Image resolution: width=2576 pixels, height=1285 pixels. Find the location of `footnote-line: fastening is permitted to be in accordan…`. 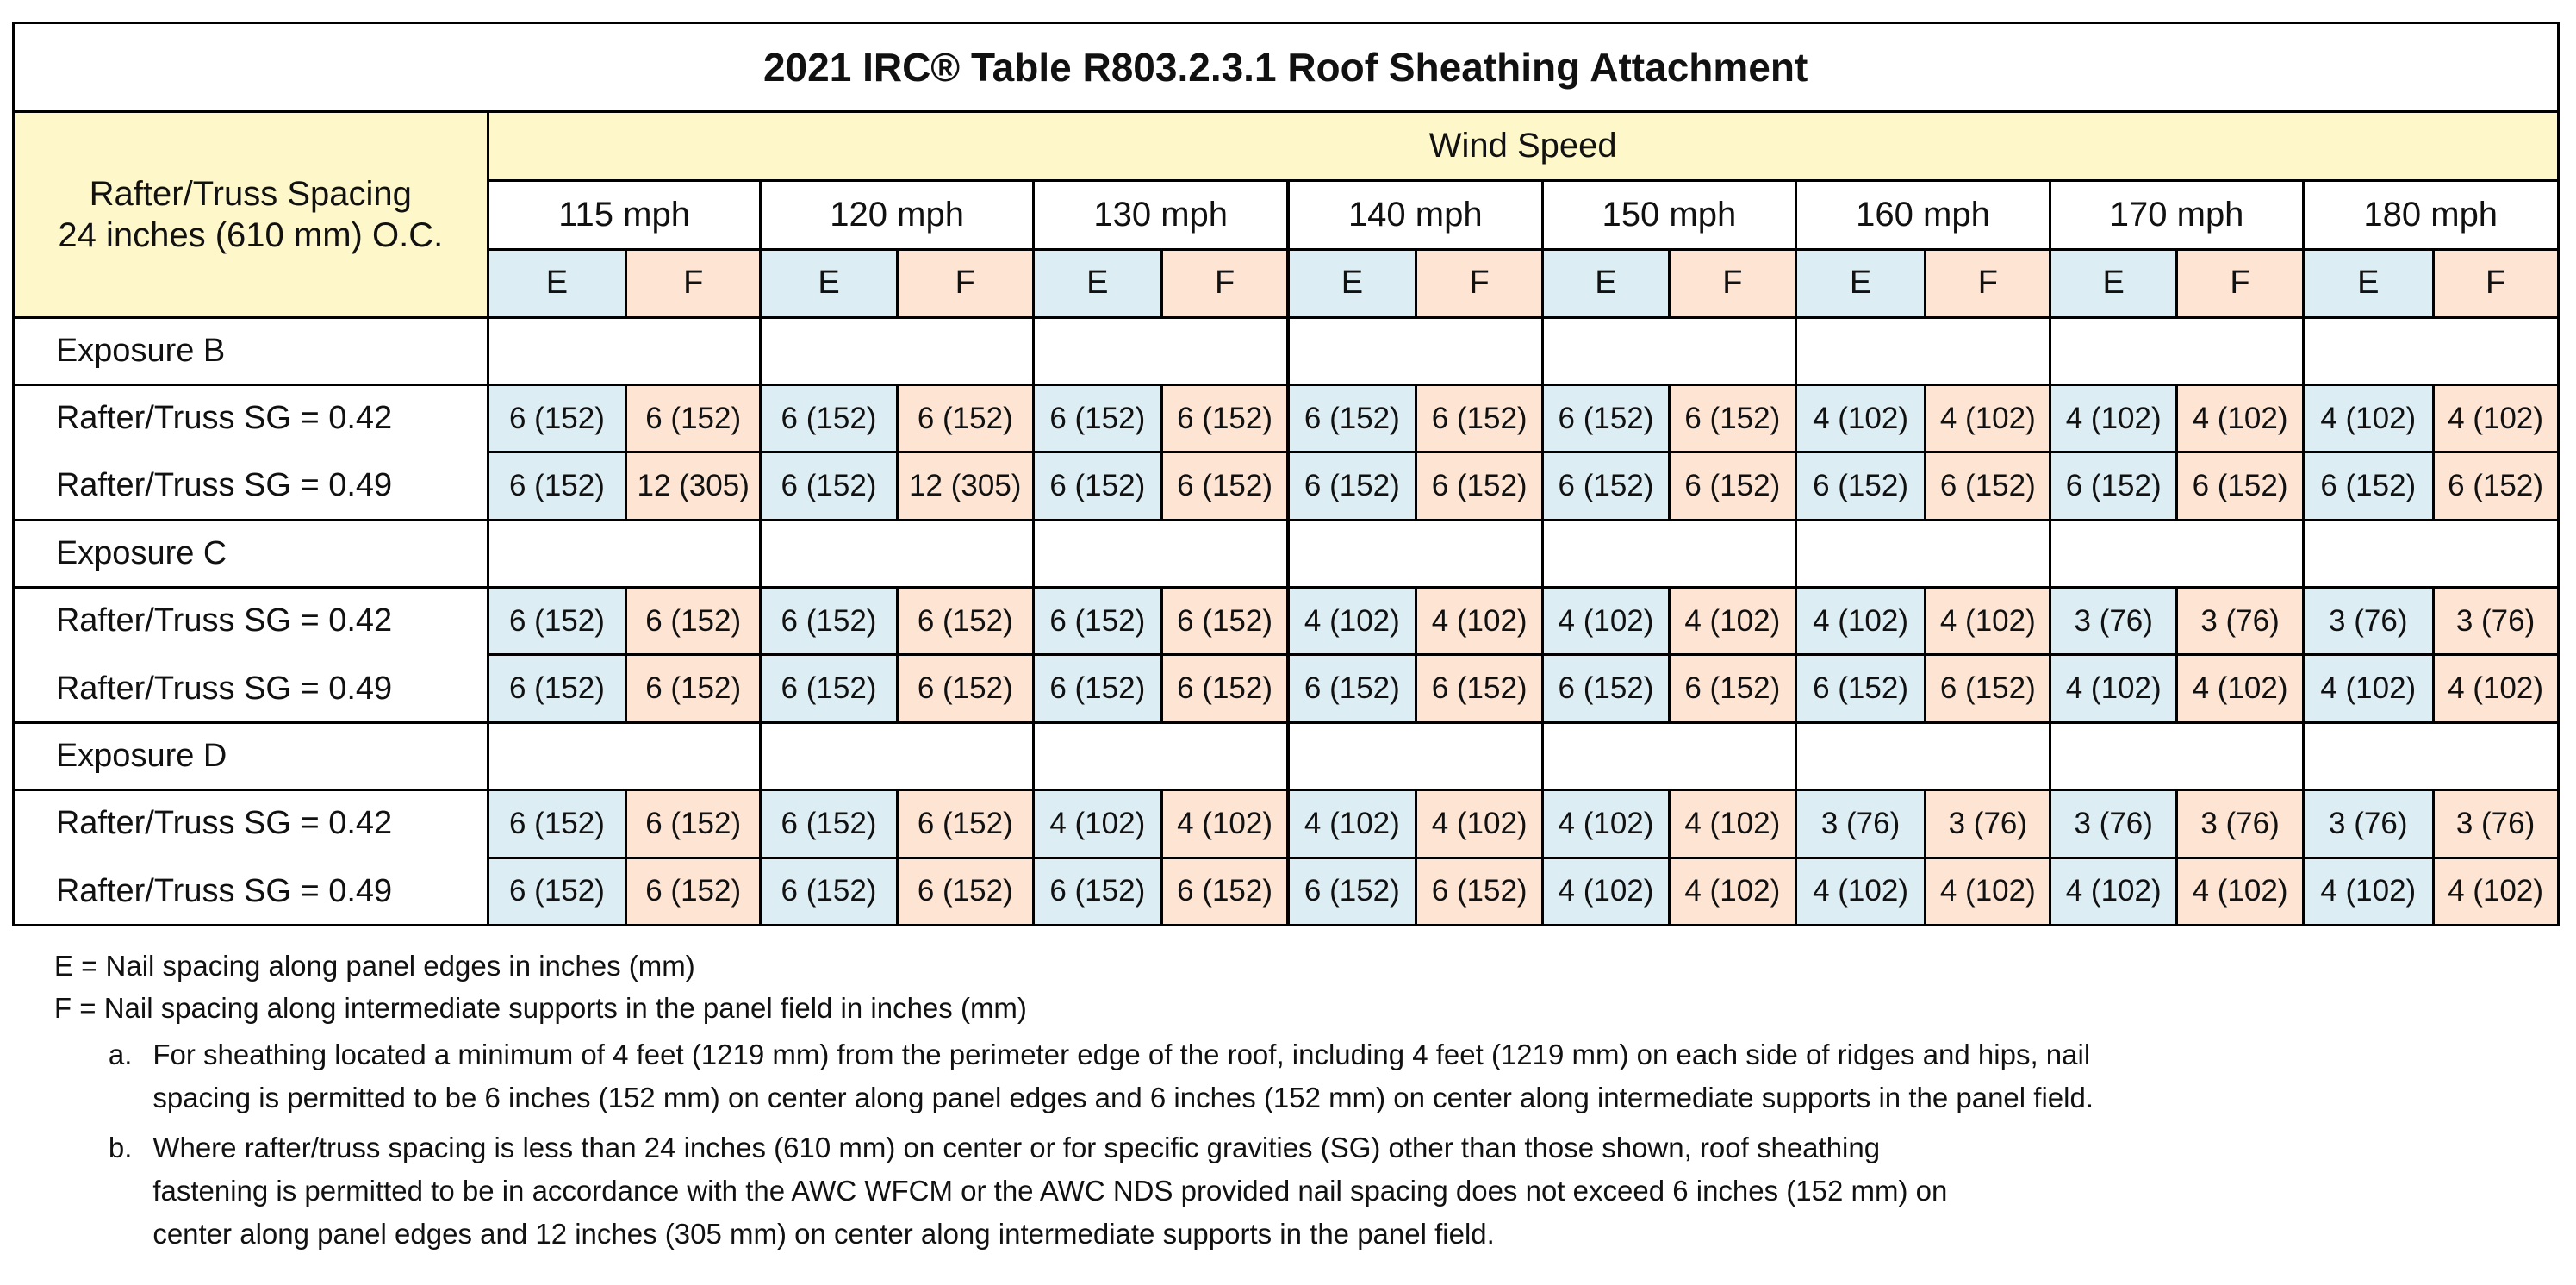

footnote-line: fastening is permitted to be in accordan… is located at coordinates (1050, 1191).